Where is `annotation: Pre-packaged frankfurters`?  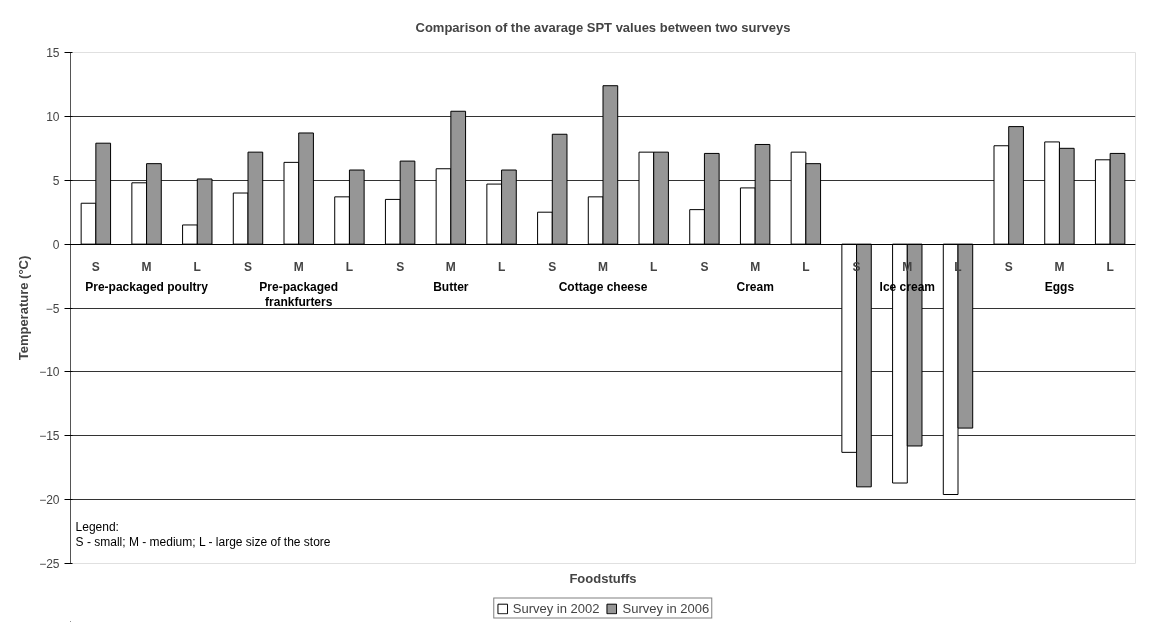 annotation: Pre-packaged frankfurters is located at coordinates (299, 294).